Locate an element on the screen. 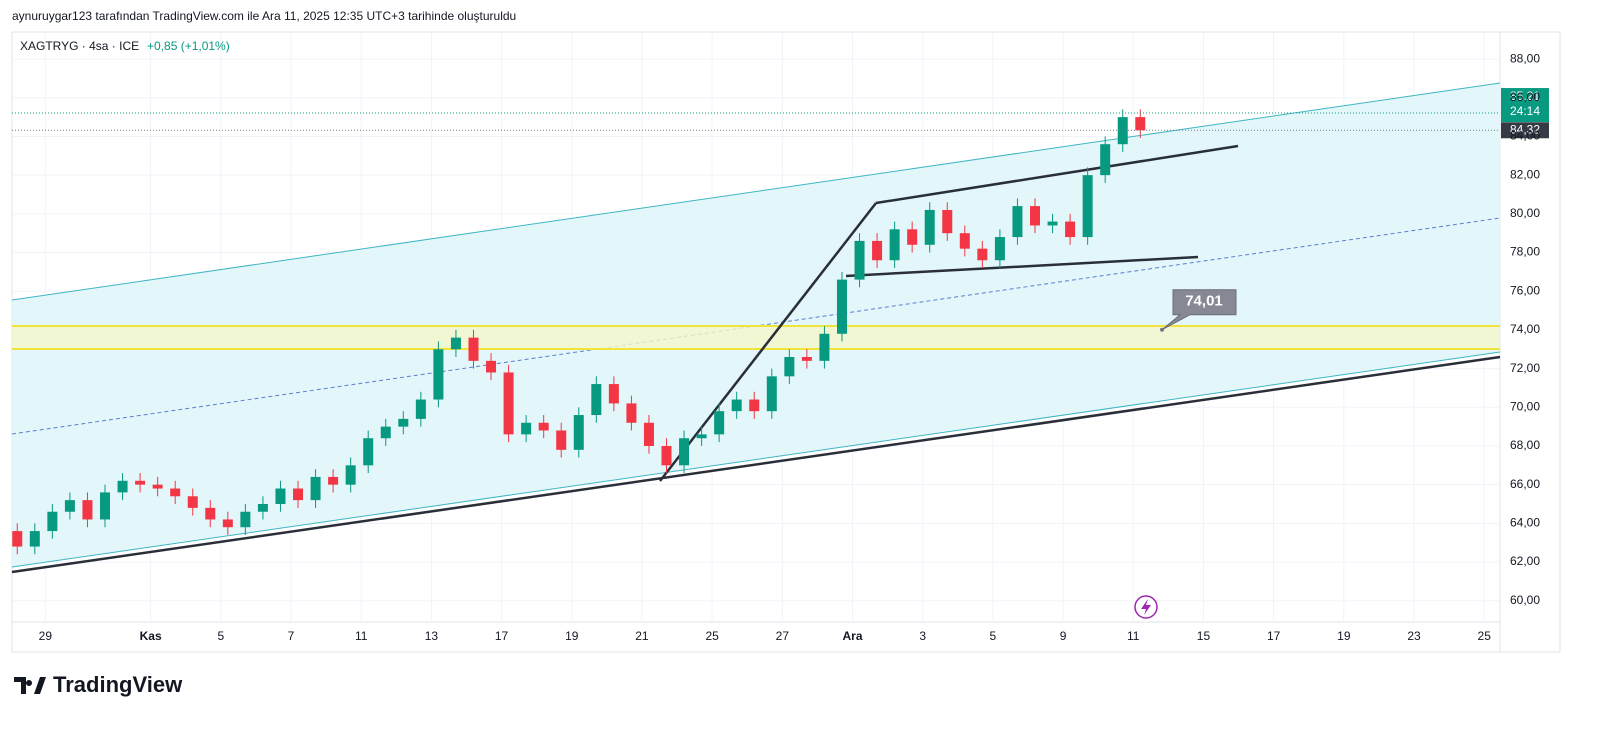 The width and height of the screenshot is (1600, 733). last-price-box is located at coordinates (1525, 105).